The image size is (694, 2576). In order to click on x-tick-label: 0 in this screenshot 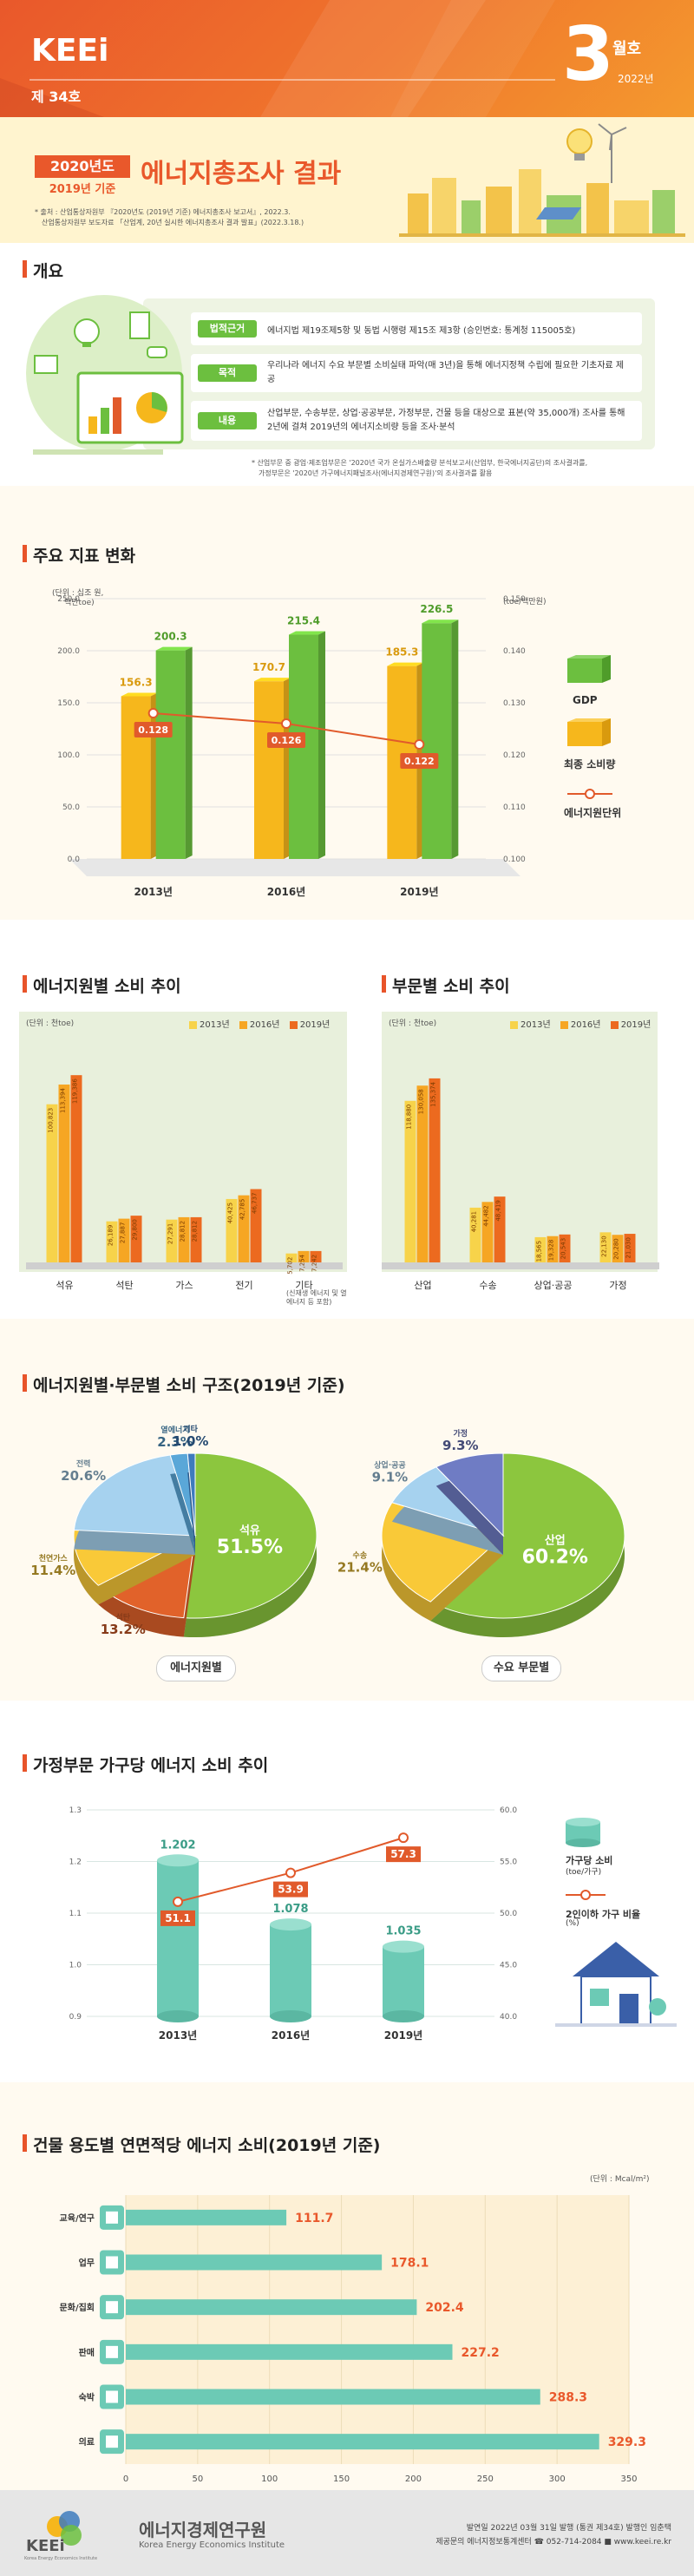, I will do `click(125, 2479)`.